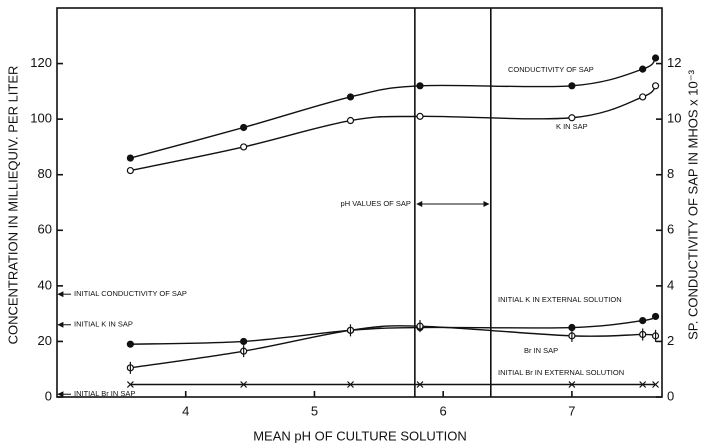 The width and height of the screenshot is (704, 446). I want to click on x-tick-label: 7, so click(571, 410).